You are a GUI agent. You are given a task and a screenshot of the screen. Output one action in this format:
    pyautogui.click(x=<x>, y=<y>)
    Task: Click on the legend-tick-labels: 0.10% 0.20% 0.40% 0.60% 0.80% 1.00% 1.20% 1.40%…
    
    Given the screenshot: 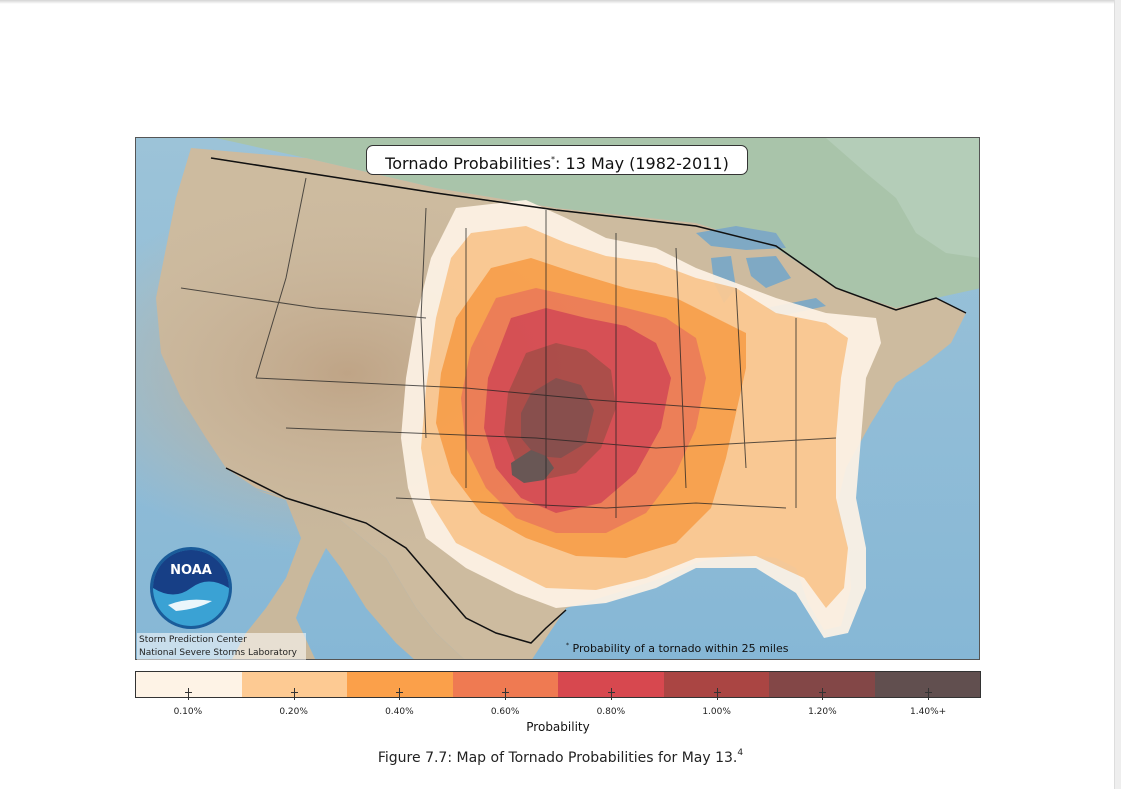 What is the action you would take?
    pyautogui.click(x=558, y=703)
    